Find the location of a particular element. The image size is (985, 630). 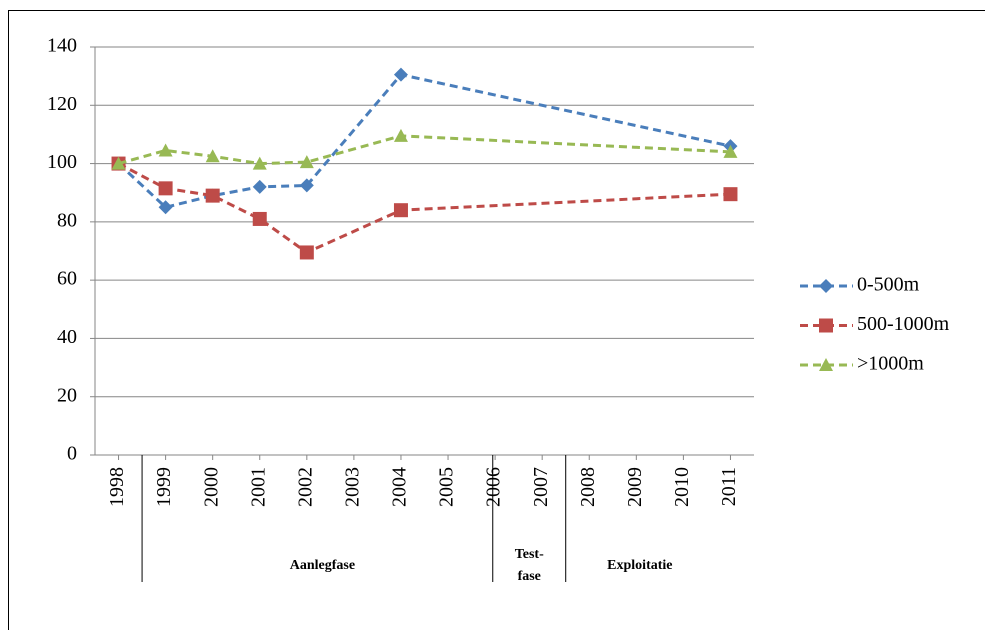

phase-label: Exploitatie is located at coordinates (639, 565).